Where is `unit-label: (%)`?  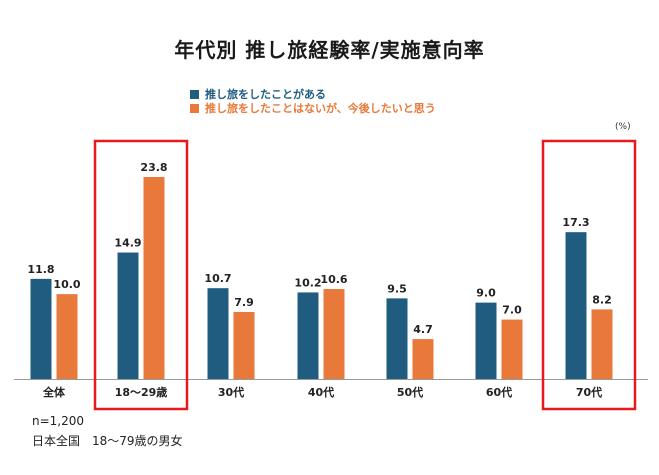
unit-label: (%) is located at coordinates (623, 127).